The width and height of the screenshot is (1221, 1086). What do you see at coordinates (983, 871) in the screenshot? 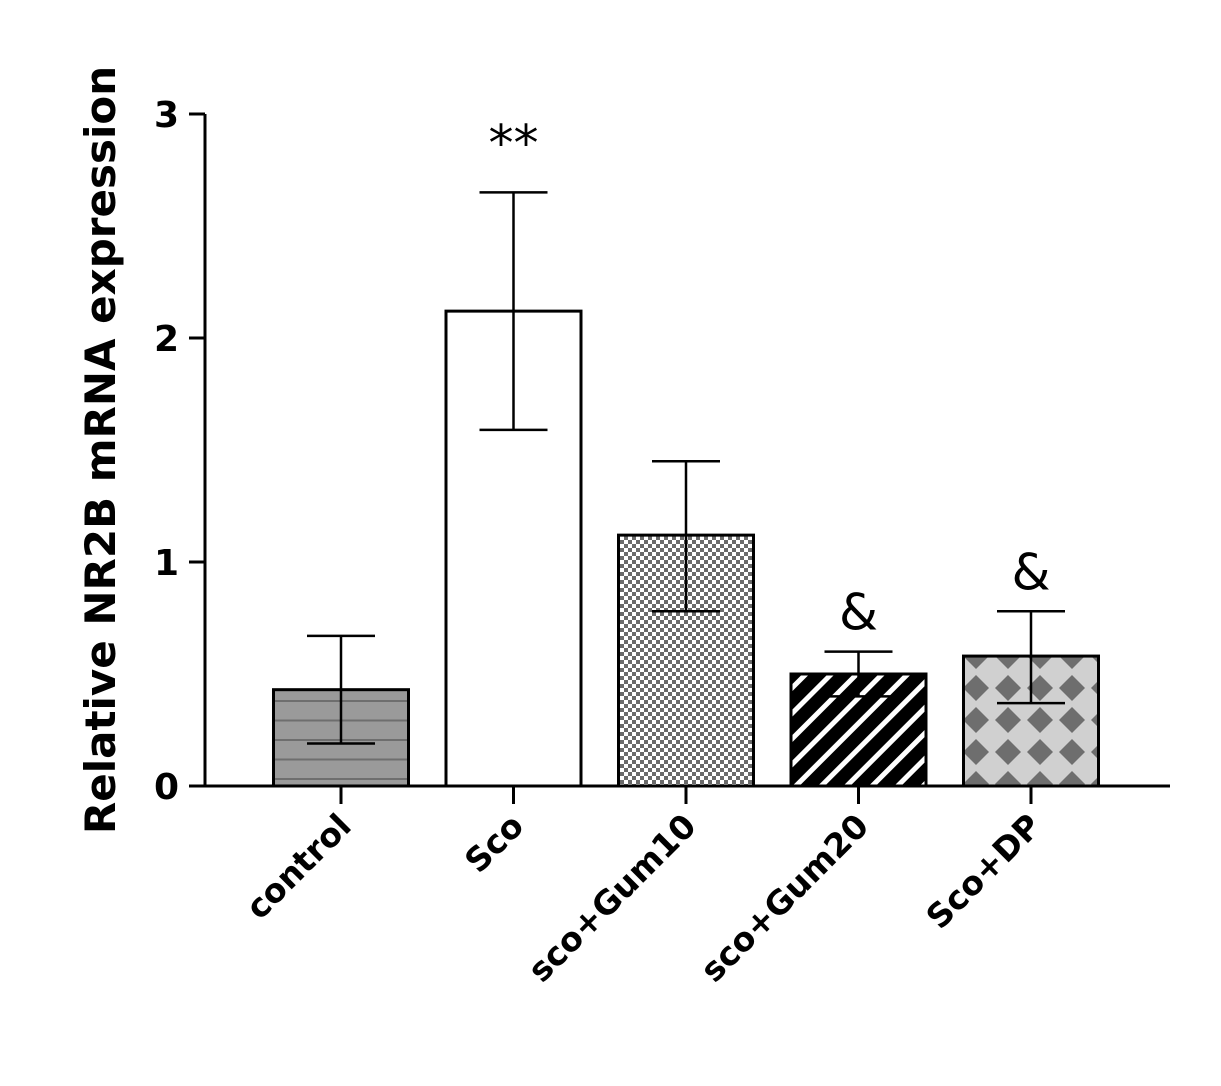
I see `x-tick-label: Sco+DP` at bounding box center [983, 871].